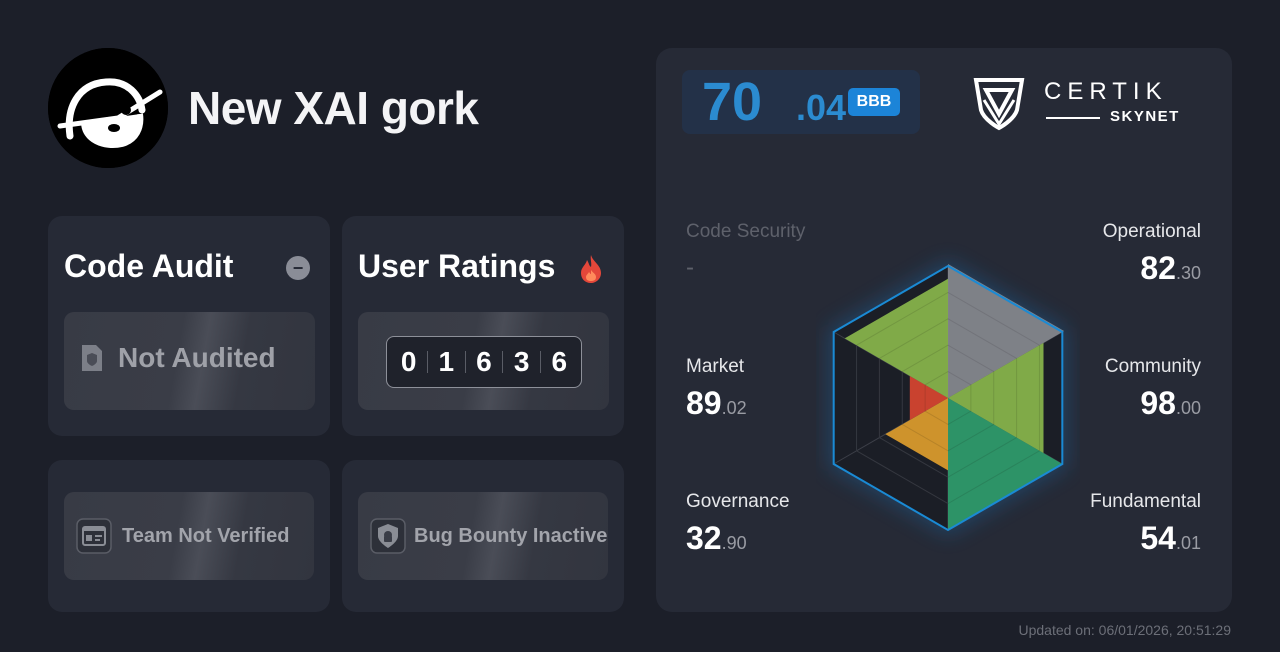  Describe the element at coordinates (521, 361) in the screenshot. I see `rating-digit: 3` at that location.